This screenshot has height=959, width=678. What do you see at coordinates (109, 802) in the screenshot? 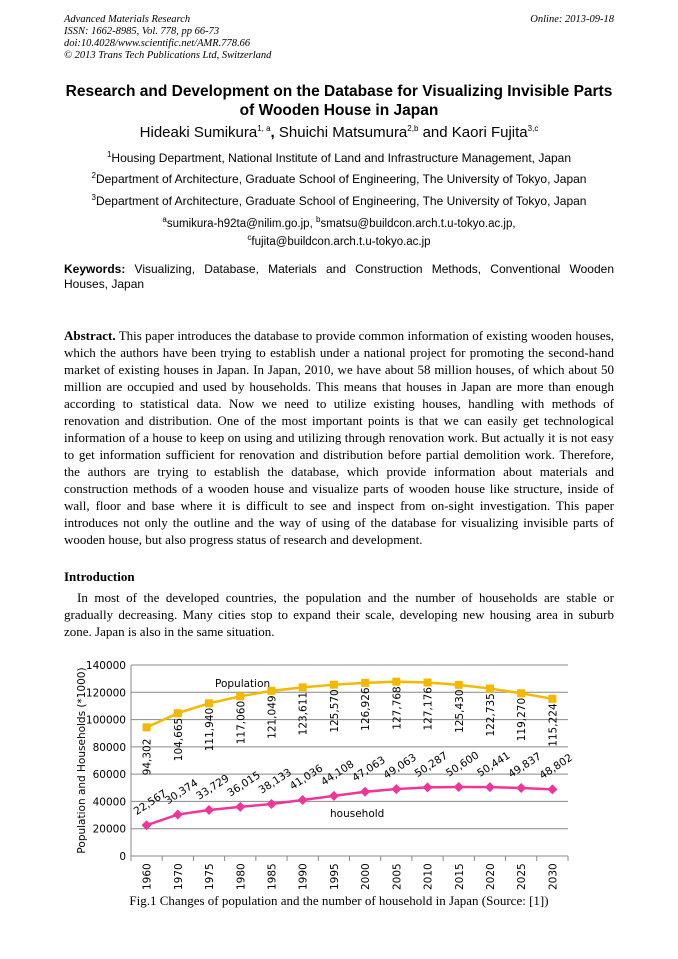
I see `y-tick-label: 40000` at bounding box center [109, 802].